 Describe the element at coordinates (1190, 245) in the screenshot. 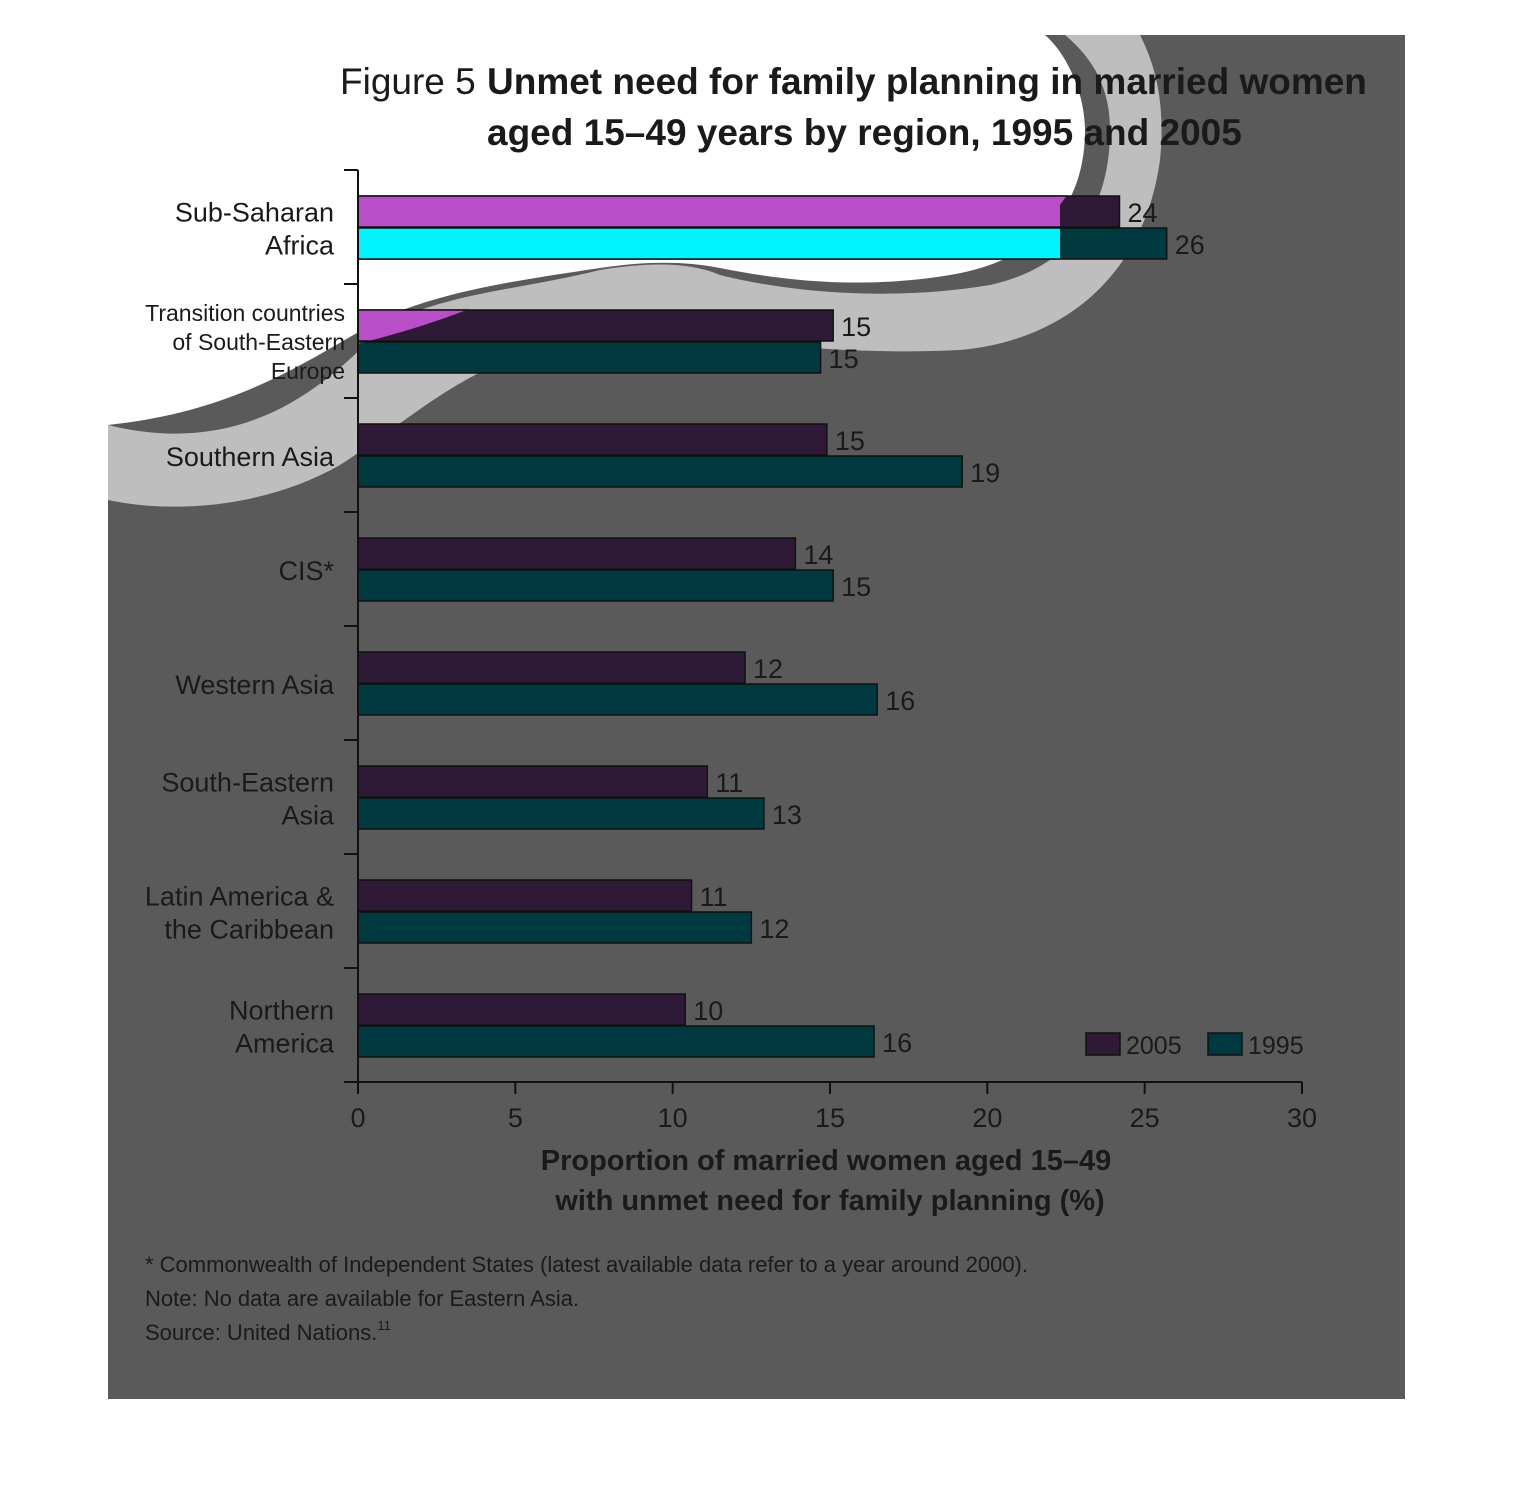

I see `value-label-1995-0: 26` at that location.